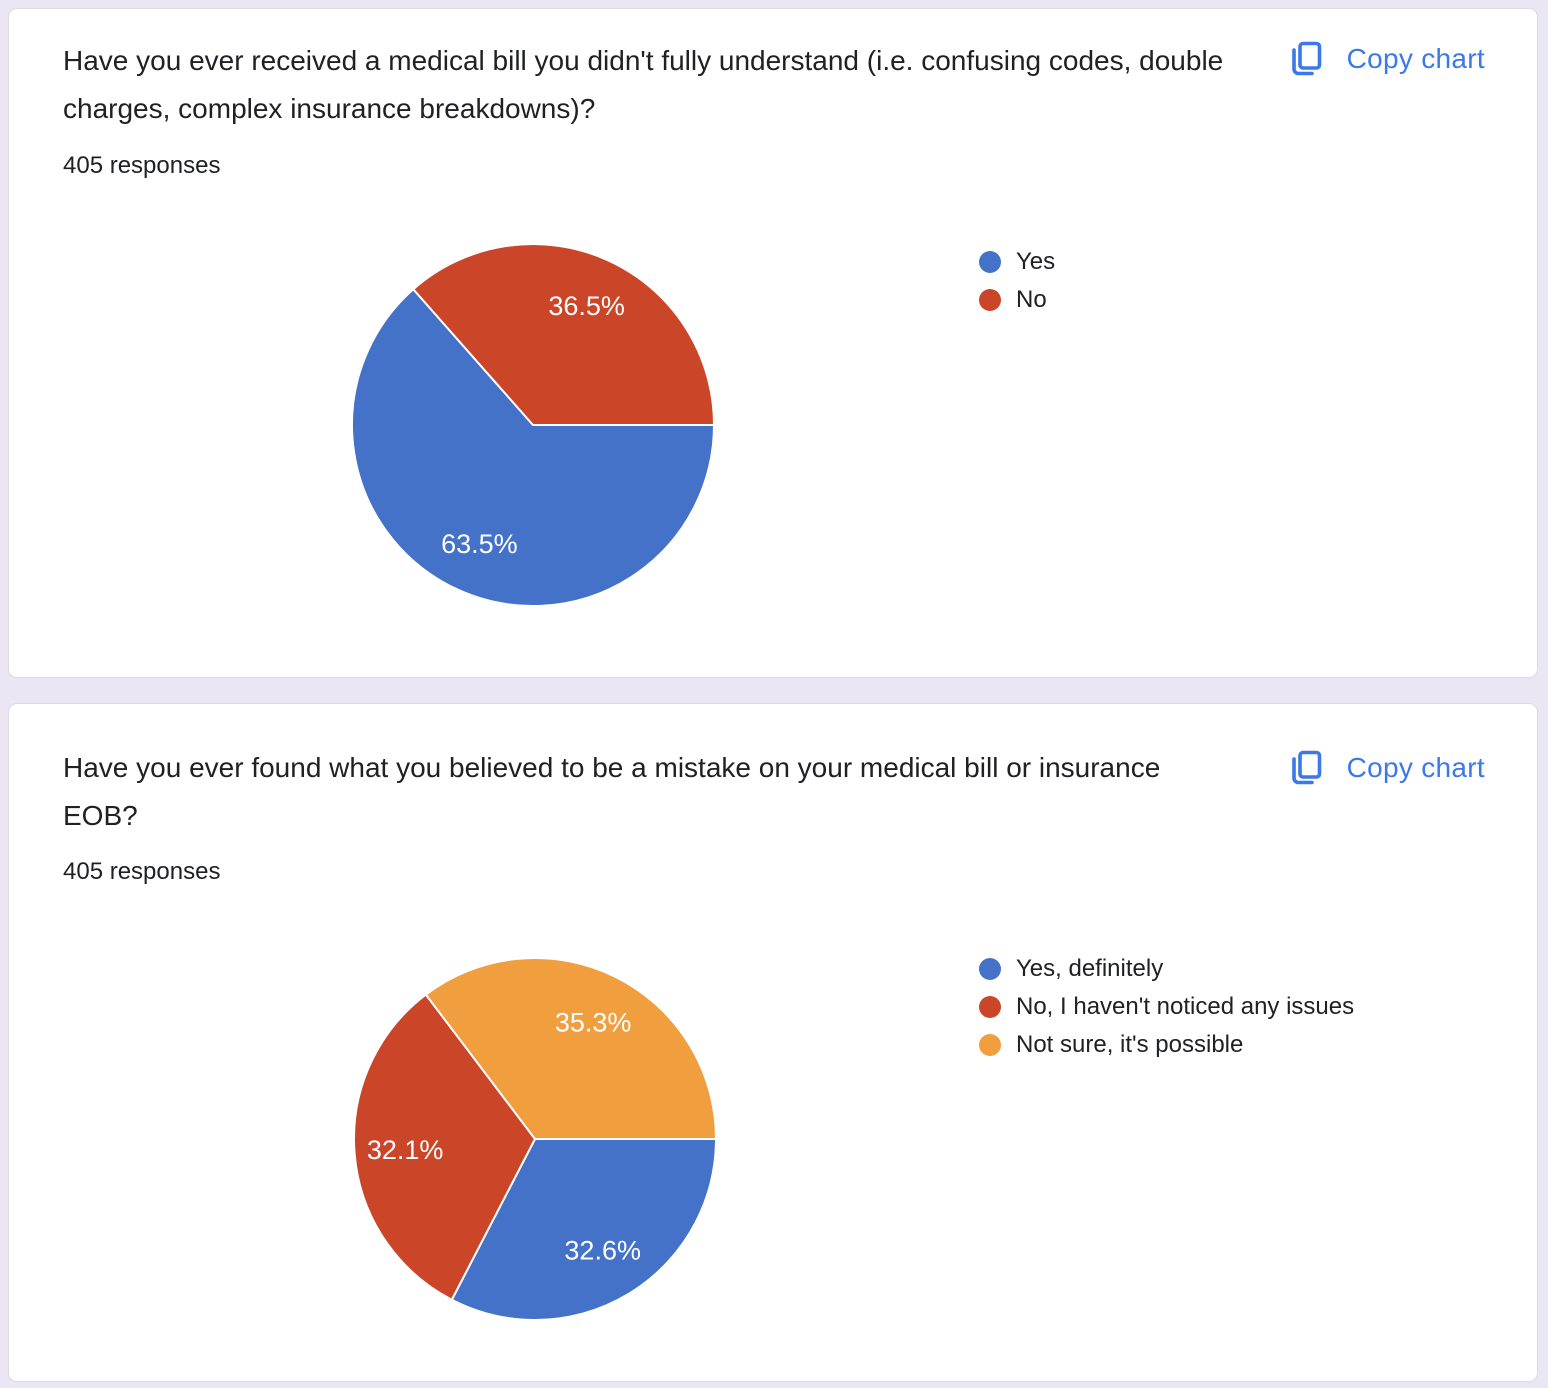 The width and height of the screenshot is (1548, 1388). I want to click on chart-legend: Yes No, so click(1017, 287).